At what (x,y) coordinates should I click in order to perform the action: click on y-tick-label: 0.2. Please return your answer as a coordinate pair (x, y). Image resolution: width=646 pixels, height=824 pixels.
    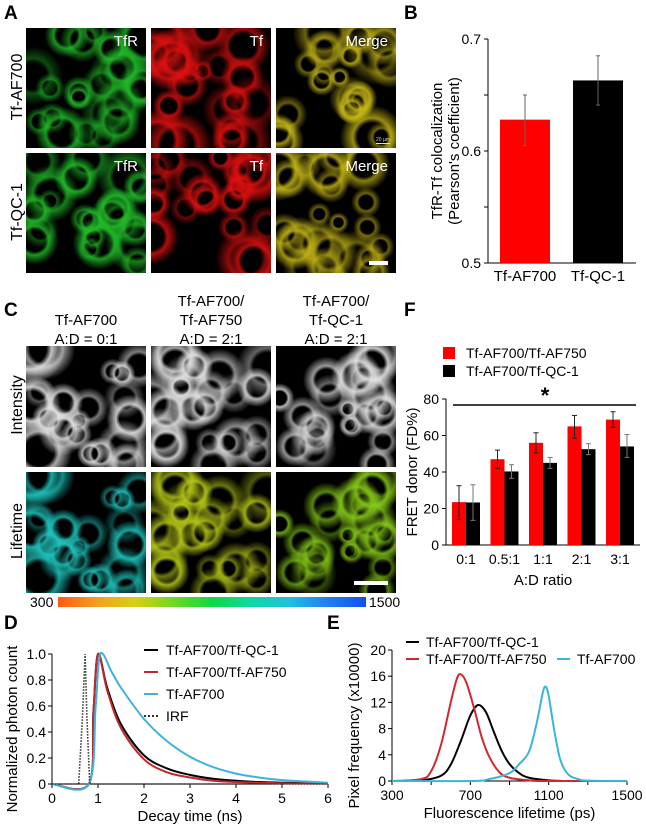
    Looking at the image, I should click on (37, 758).